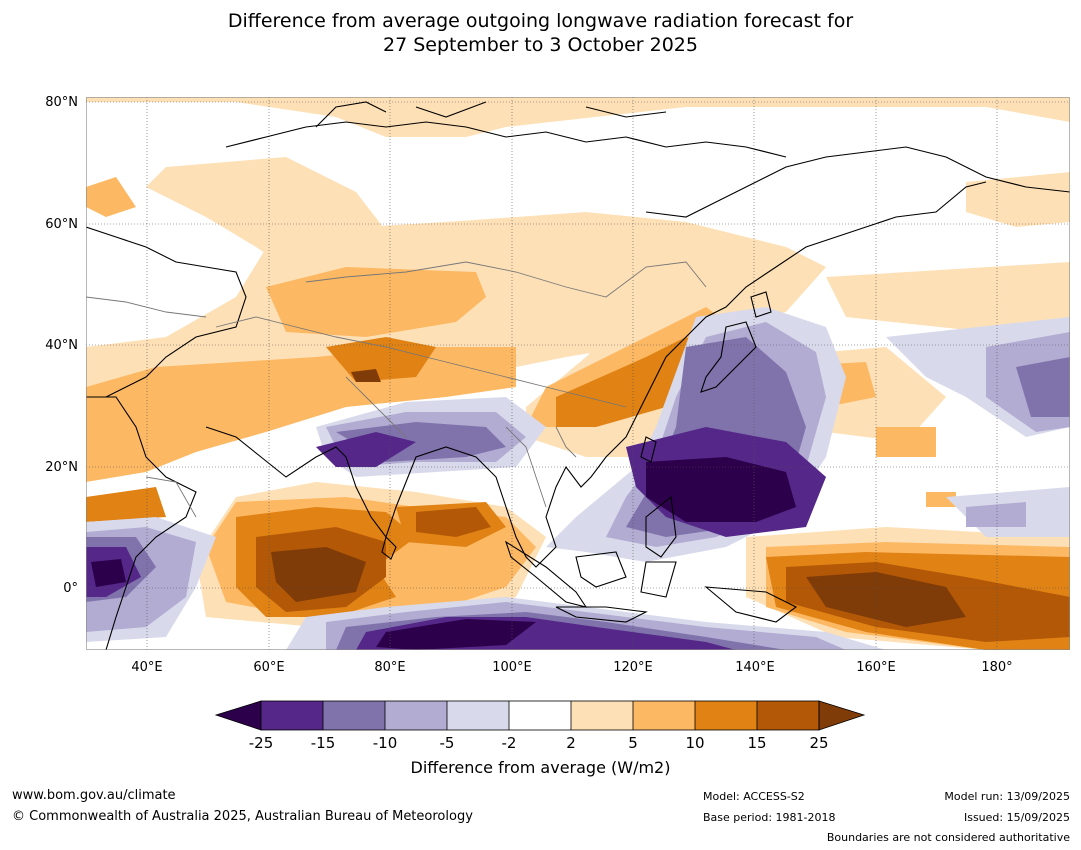  What do you see at coordinates (769, 817) in the screenshot?
I see `base-period-text: Base period: 1981-2018` at bounding box center [769, 817].